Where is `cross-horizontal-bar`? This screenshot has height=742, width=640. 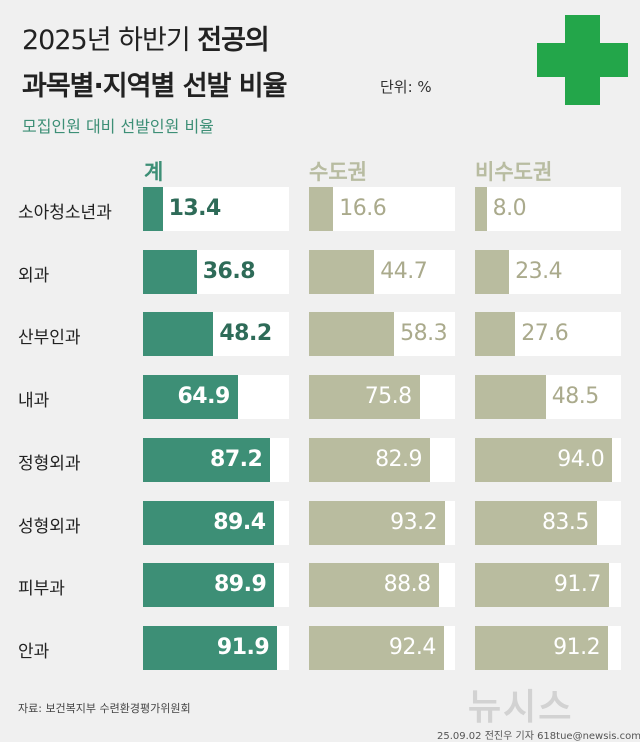 cross-horizontal-bar is located at coordinates (582, 60).